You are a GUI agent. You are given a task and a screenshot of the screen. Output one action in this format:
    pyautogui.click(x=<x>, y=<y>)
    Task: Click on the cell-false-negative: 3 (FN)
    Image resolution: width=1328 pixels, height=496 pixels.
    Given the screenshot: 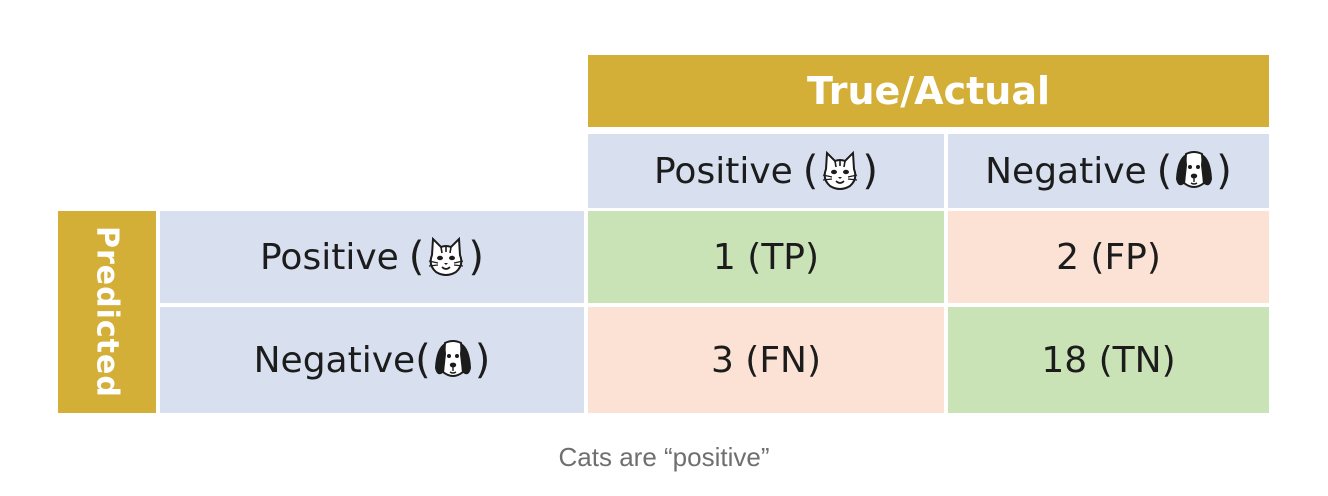 What is the action you would take?
    pyautogui.click(x=766, y=360)
    